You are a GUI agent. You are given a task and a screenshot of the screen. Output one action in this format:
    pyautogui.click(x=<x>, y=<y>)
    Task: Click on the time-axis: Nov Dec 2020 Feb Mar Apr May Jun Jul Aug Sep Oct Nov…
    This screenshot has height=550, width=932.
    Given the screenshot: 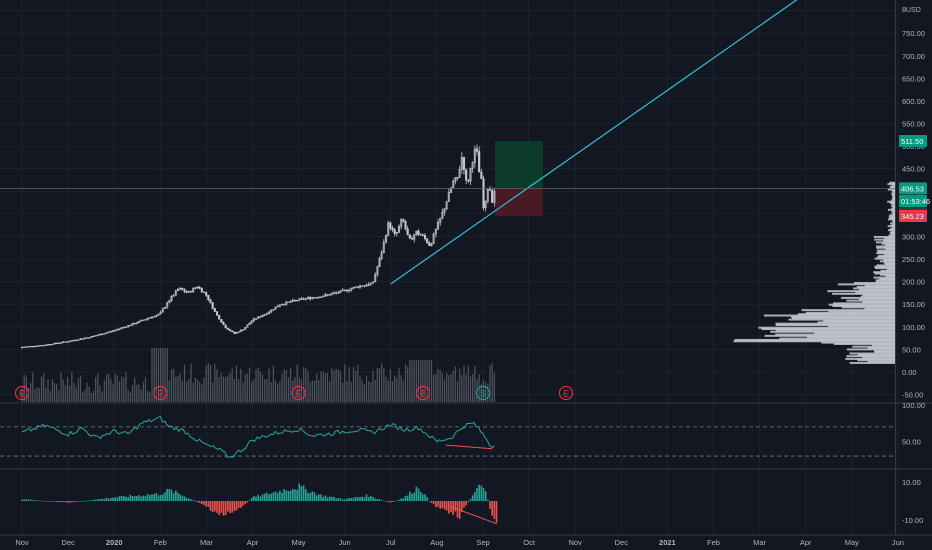 What is the action you would take?
    pyautogui.click(x=459, y=542)
    